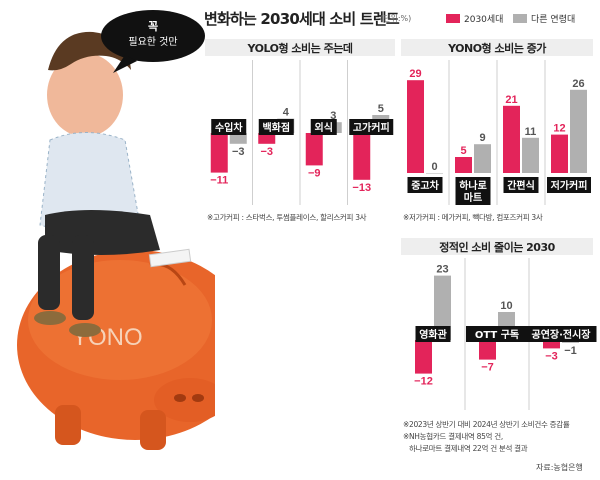 The height and width of the screenshot is (480, 600). I want to click on category-label: 저가커피, so click(569, 185).